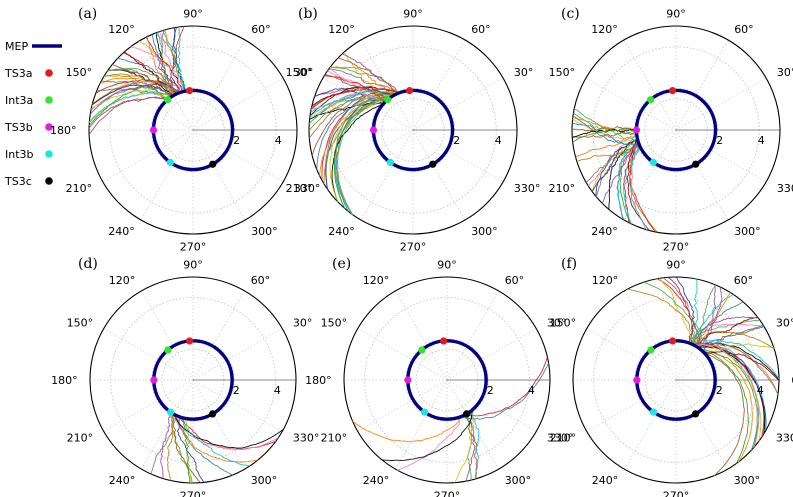  What do you see at coordinates (18, 127) in the screenshot?
I see `legend-label-ts3b: TS3b` at bounding box center [18, 127].